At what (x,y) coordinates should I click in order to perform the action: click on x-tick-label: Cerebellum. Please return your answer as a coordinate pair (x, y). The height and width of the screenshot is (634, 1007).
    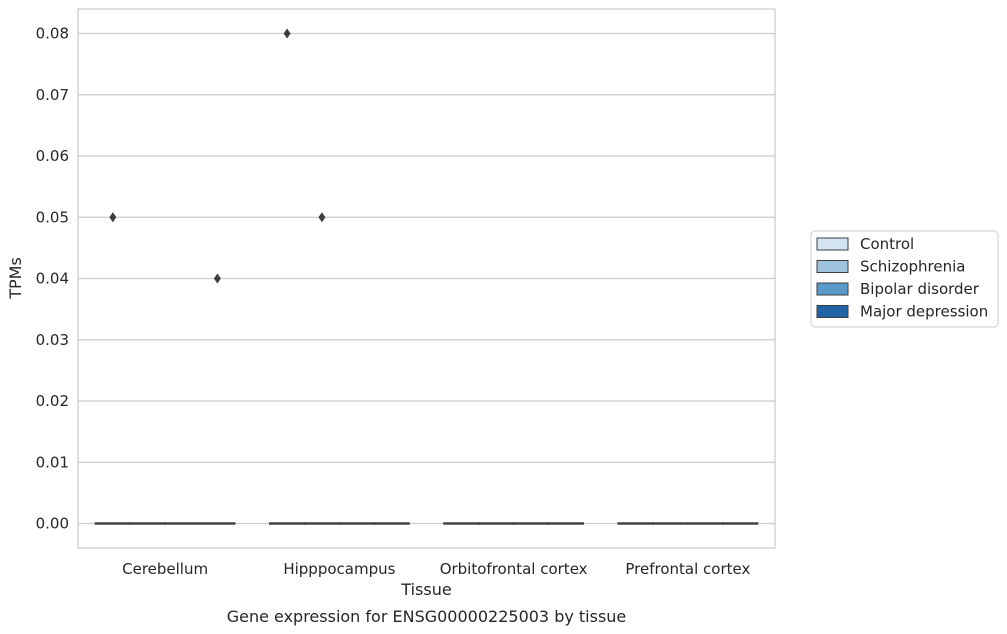
    Looking at the image, I should click on (165, 569).